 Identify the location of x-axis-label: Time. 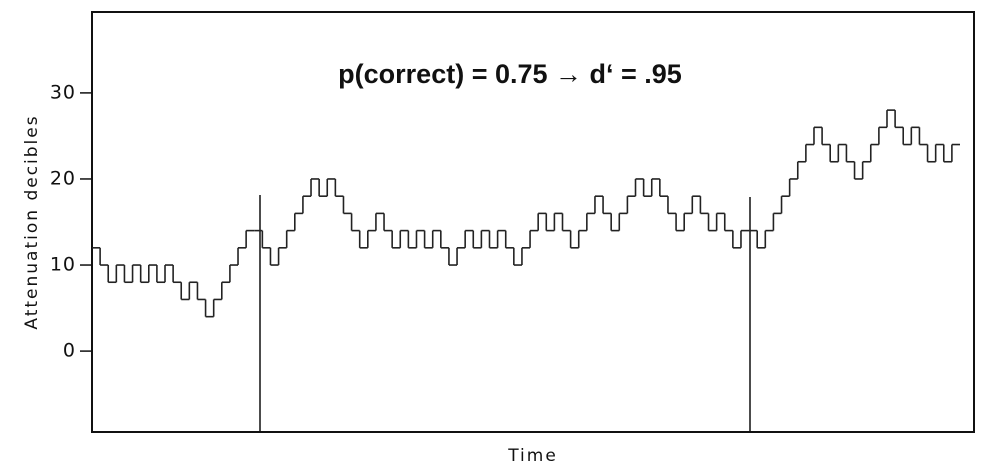
(532, 456).